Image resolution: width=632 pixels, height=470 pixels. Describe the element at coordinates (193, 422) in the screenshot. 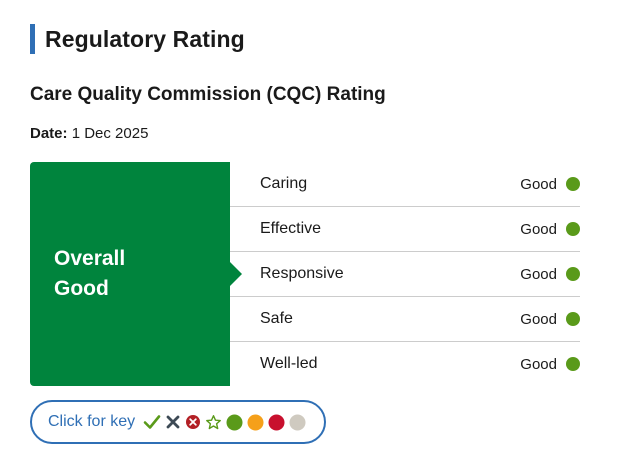

I see `circle-cross-icon` at that location.